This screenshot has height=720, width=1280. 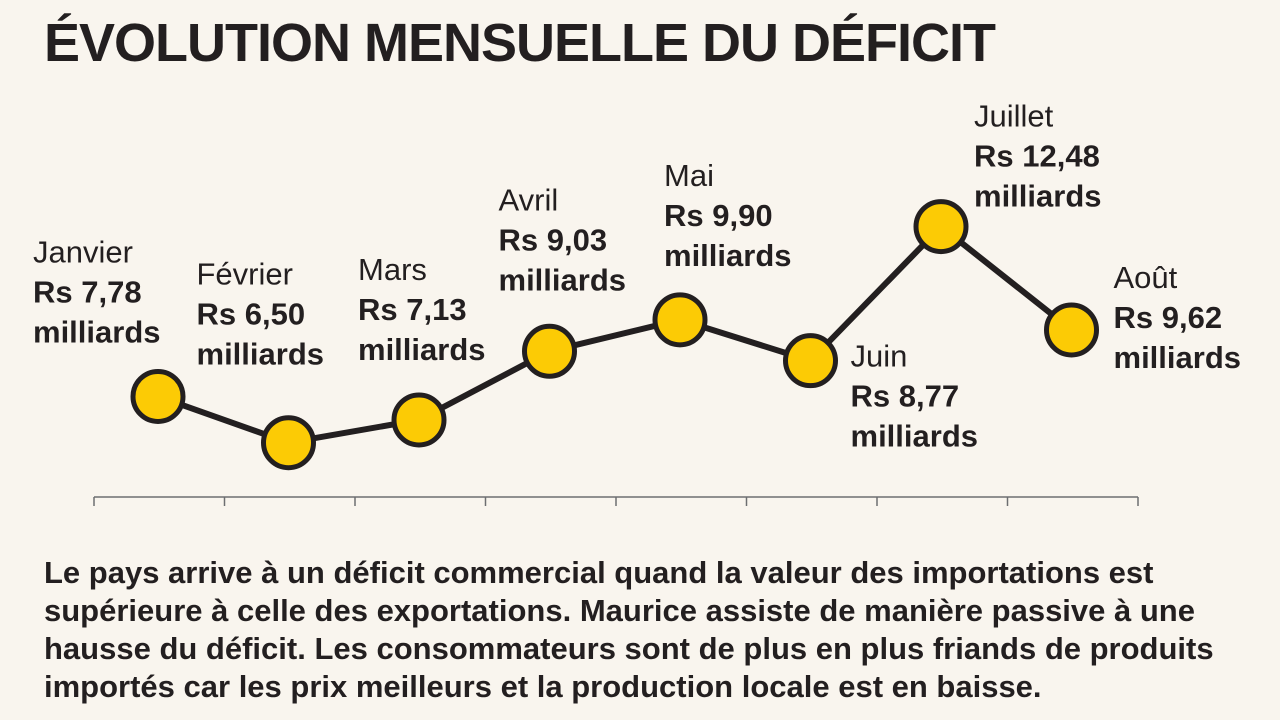 What do you see at coordinates (245, 274) in the screenshot?
I see `month-label: Février` at bounding box center [245, 274].